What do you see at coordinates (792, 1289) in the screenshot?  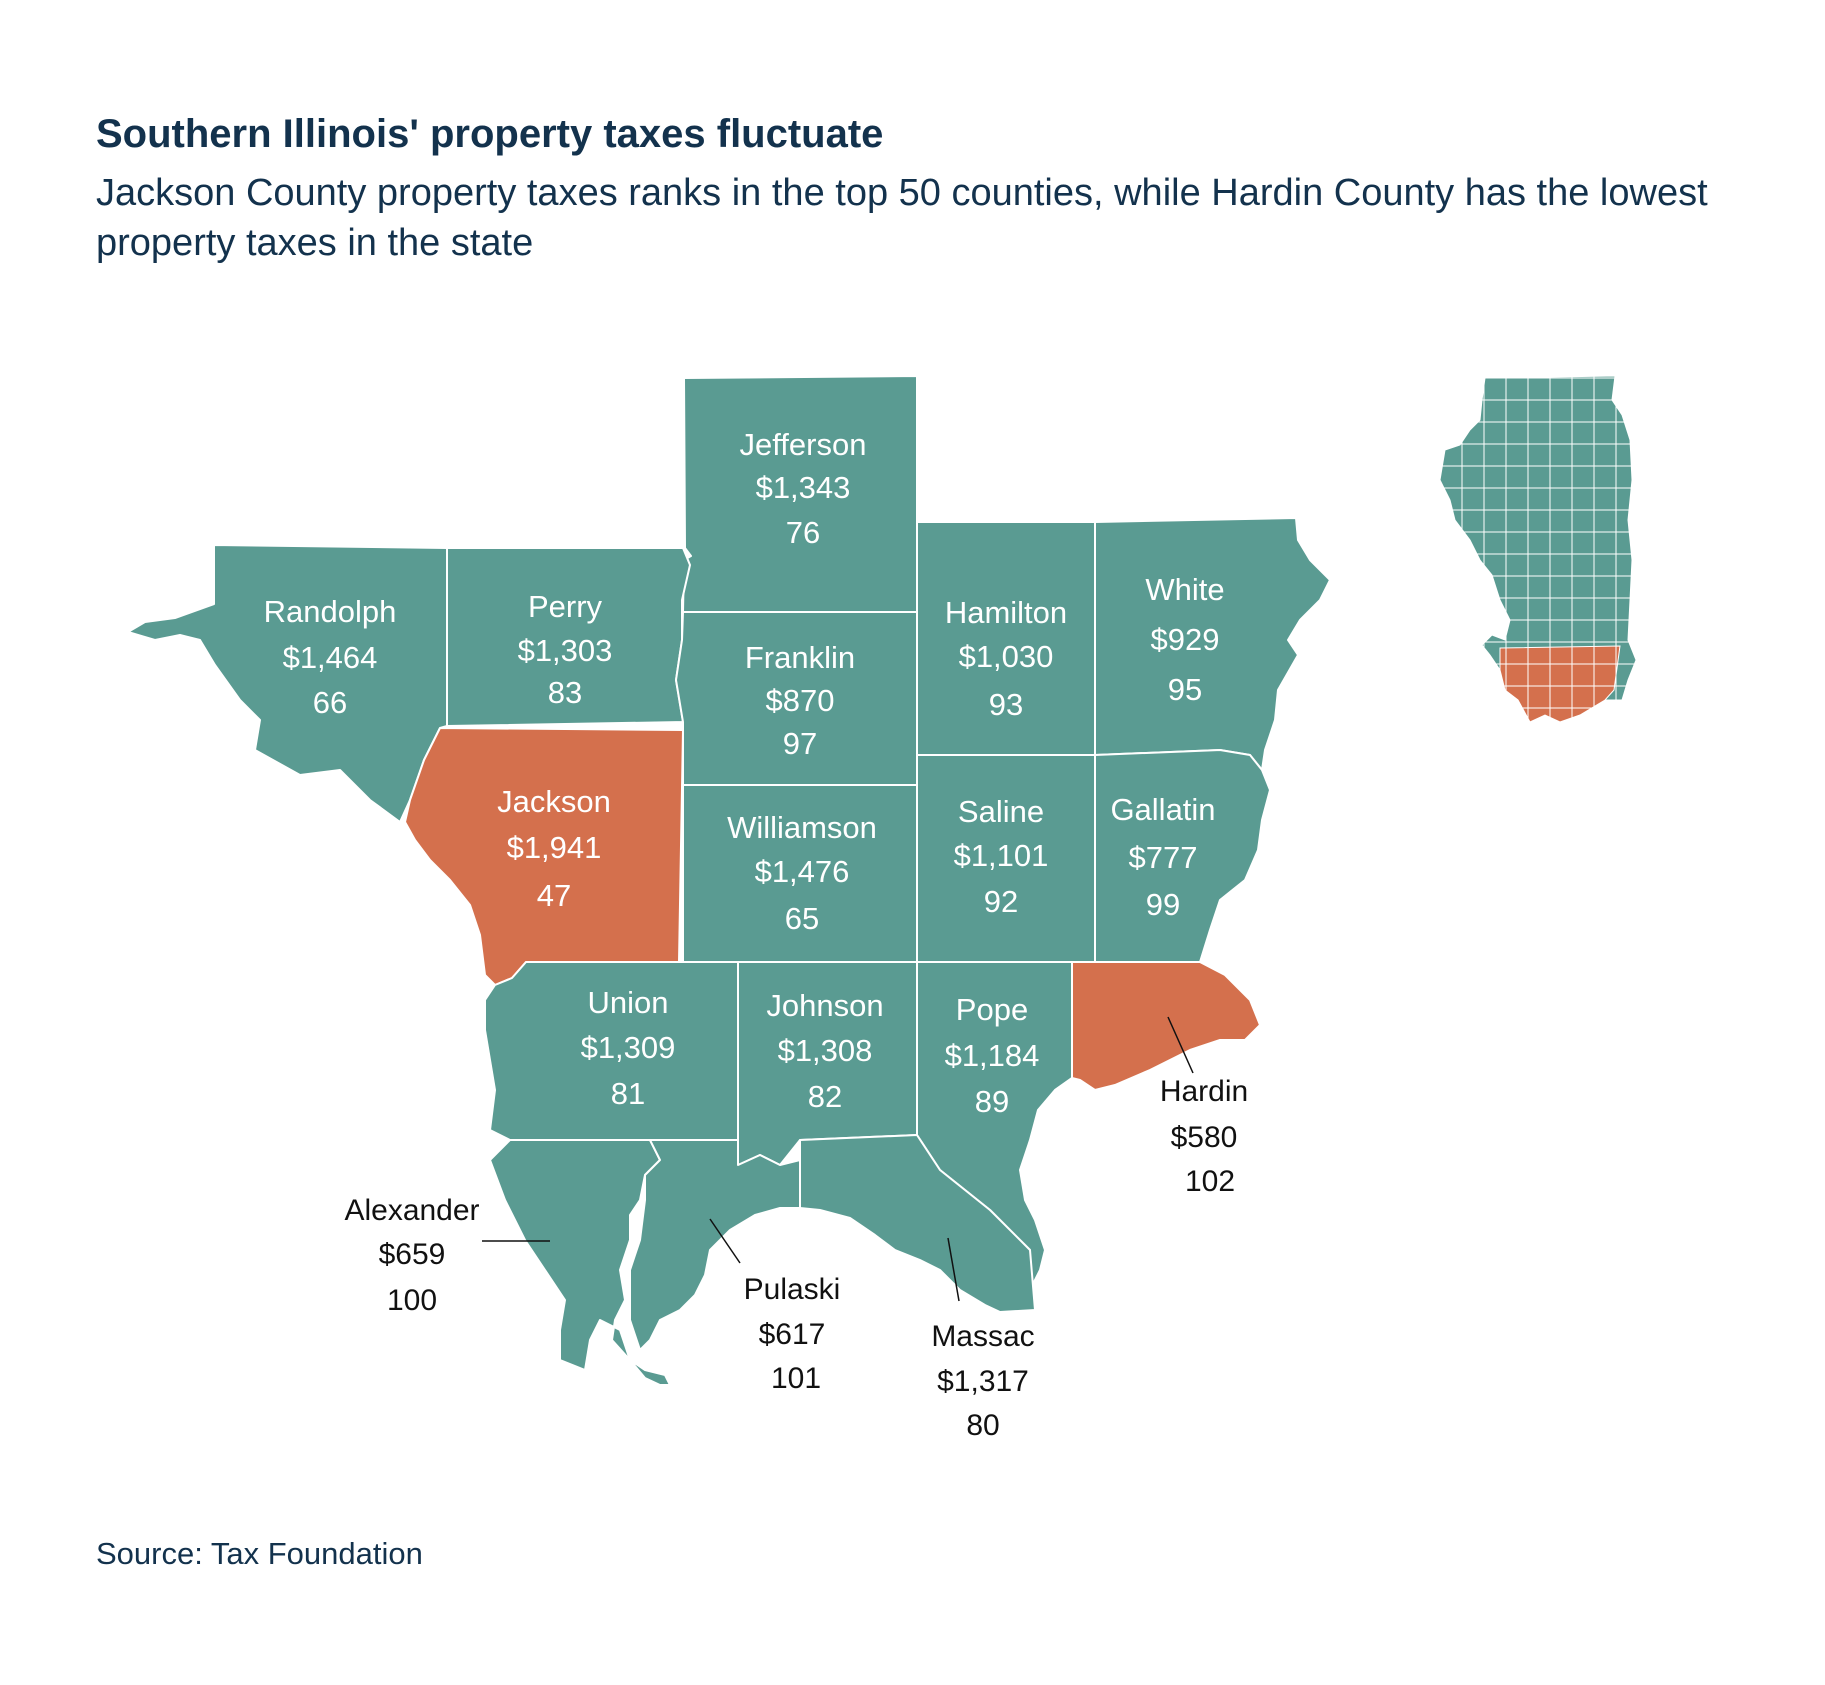 I see `county-name: Pulaski` at bounding box center [792, 1289].